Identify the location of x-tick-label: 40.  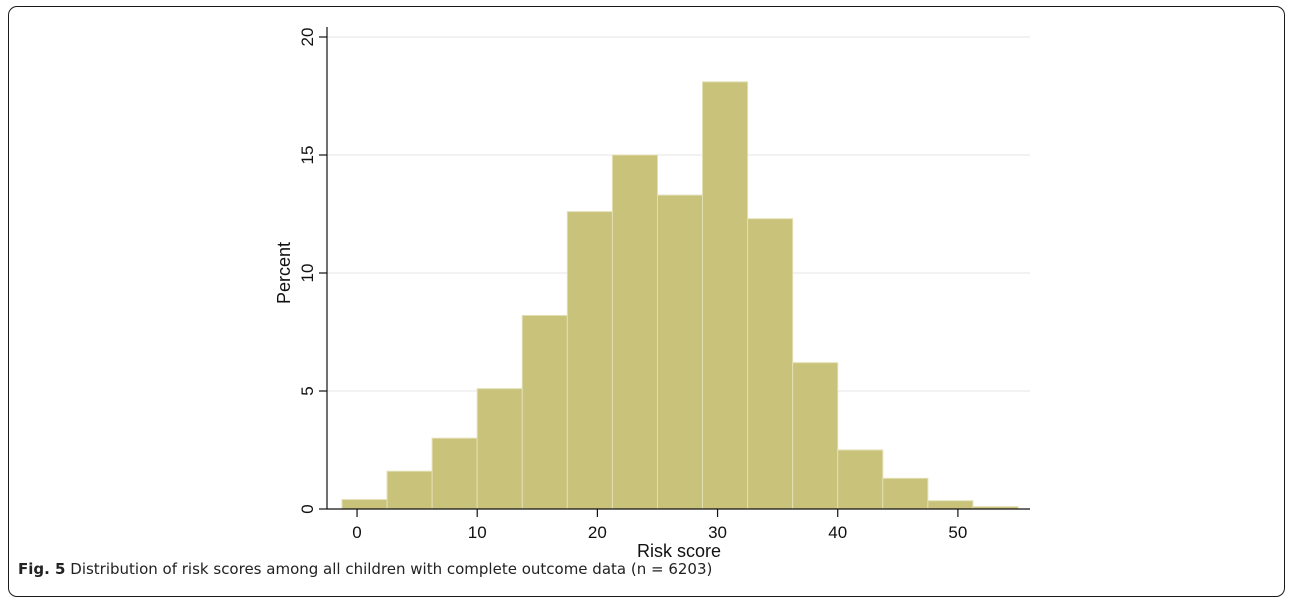
(837, 532).